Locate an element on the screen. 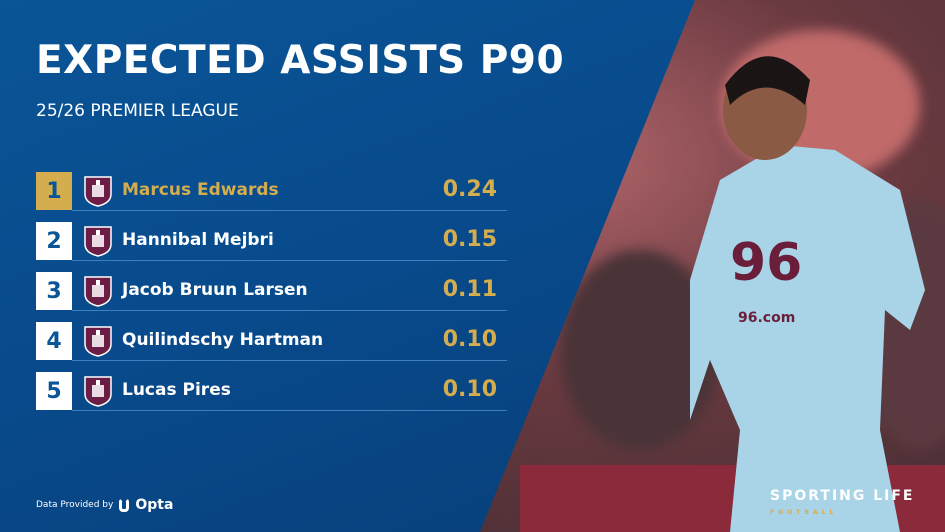  rank-badge: 2 is located at coordinates (54, 241).